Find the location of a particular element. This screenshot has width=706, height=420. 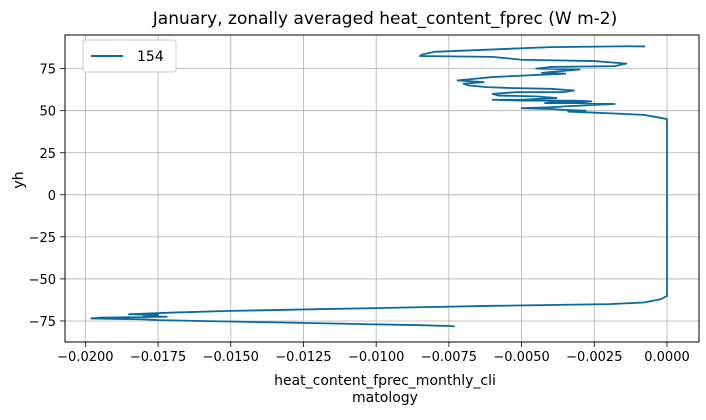

legend: 154 is located at coordinates (129, 56).